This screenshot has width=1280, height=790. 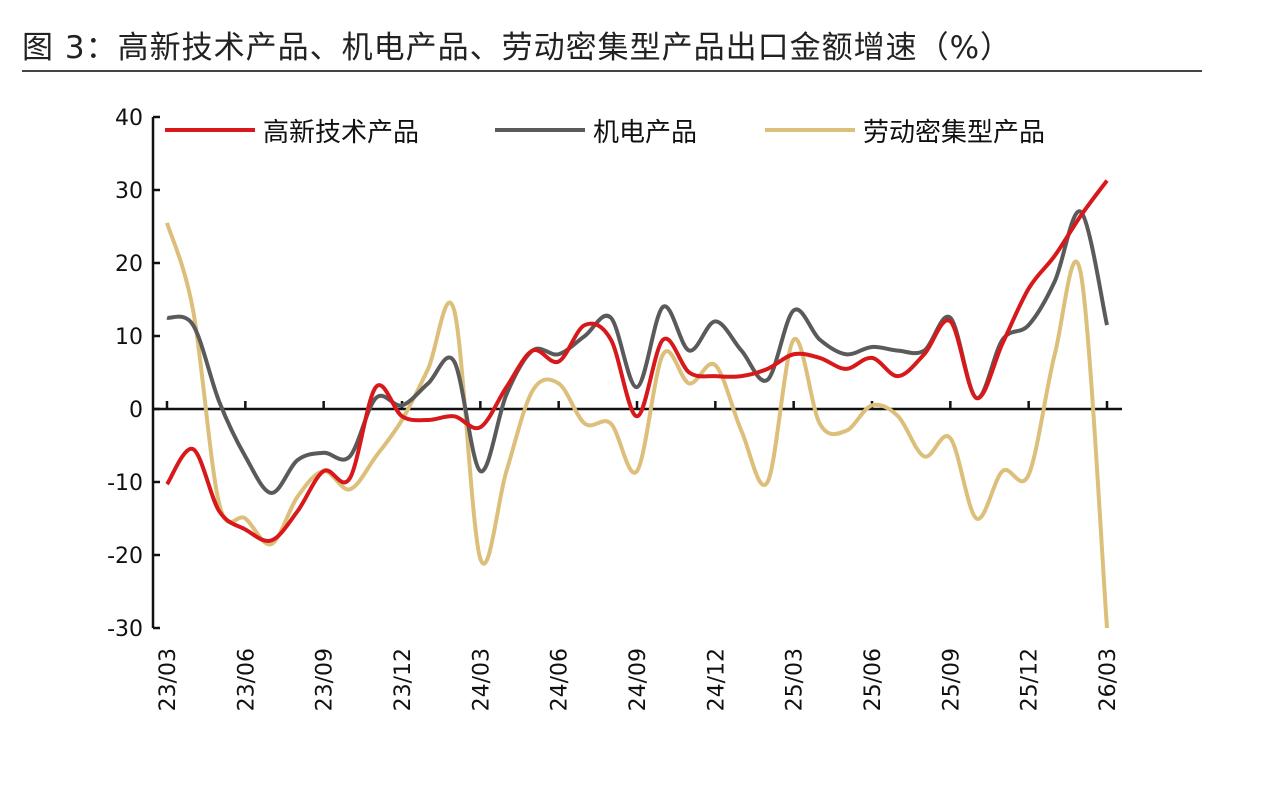 What do you see at coordinates (325, 679) in the screenshot?
I see `x-tick-label: 23/09` at bounding box center [325, 679].